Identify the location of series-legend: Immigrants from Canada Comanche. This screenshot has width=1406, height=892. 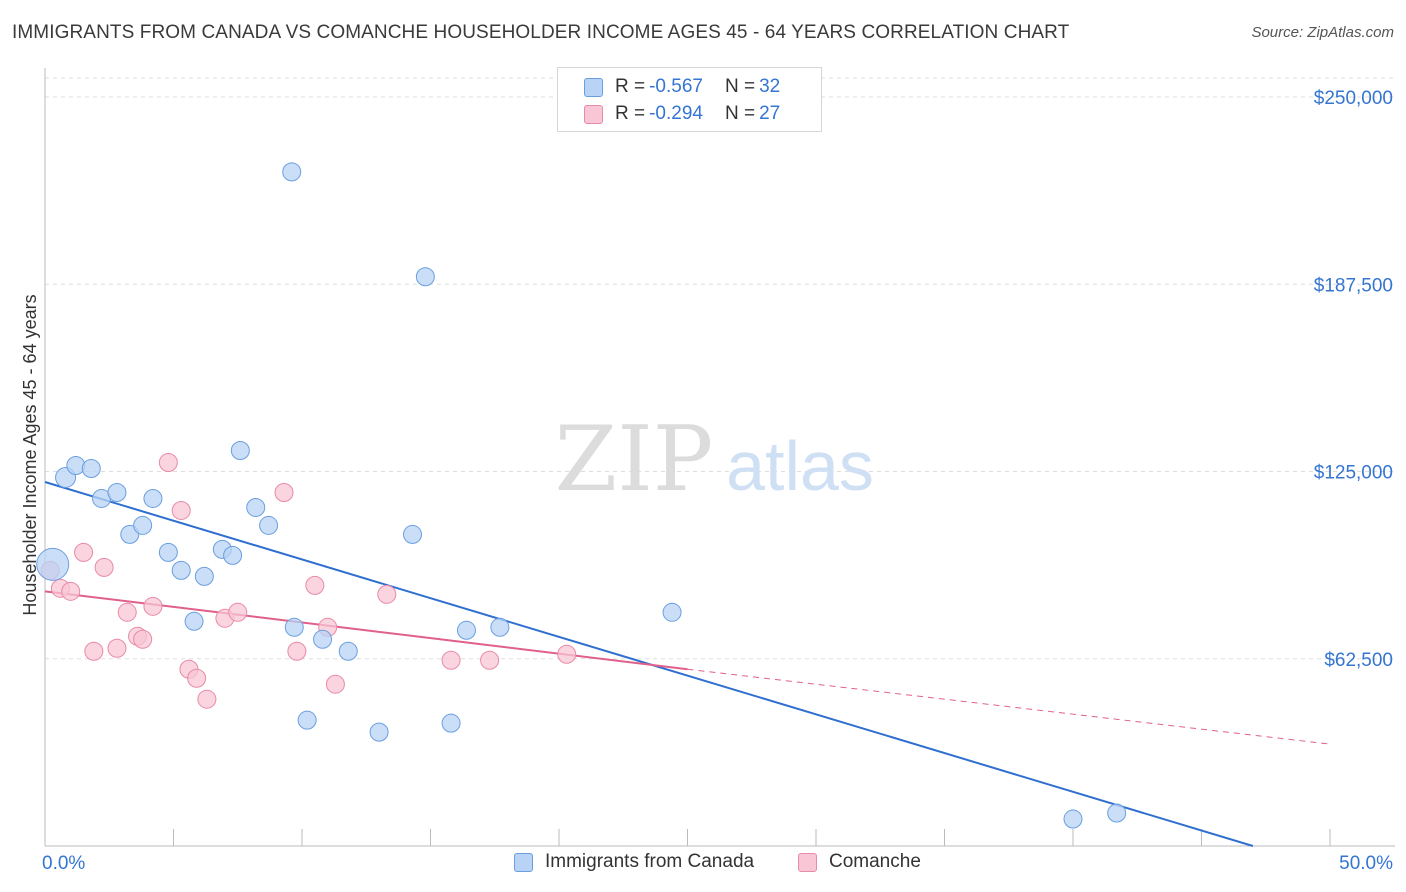
(703, 865).